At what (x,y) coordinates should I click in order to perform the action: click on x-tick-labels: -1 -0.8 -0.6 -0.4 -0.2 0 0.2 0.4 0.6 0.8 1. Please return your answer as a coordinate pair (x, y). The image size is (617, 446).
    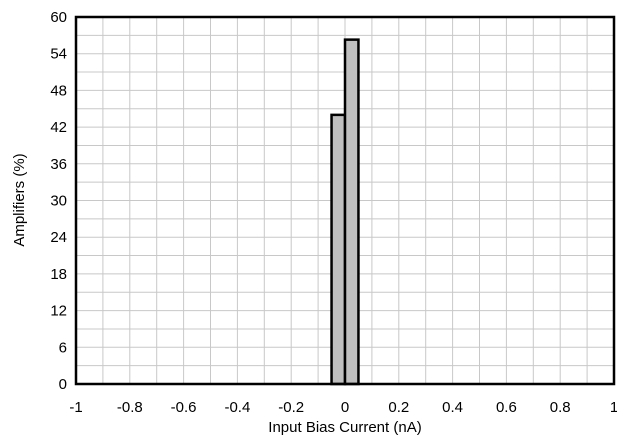
    Looking at the image, I should click on (343, 407).